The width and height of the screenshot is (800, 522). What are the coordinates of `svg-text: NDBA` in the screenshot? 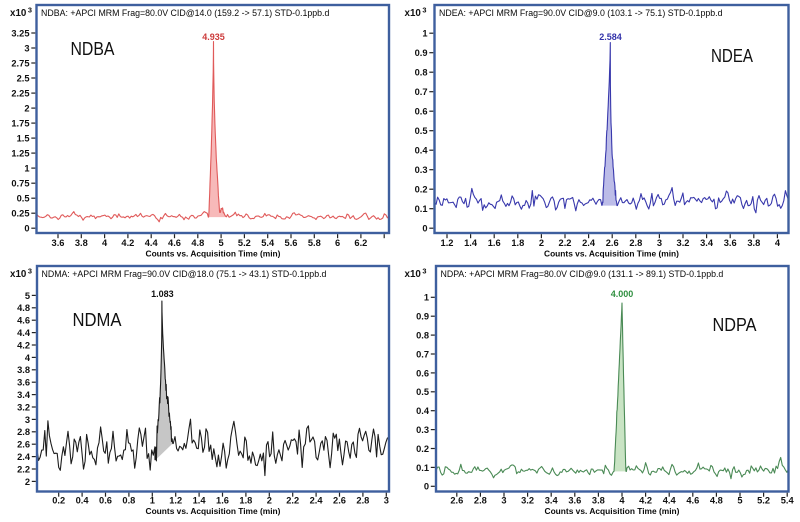 It's located at (93, 48).